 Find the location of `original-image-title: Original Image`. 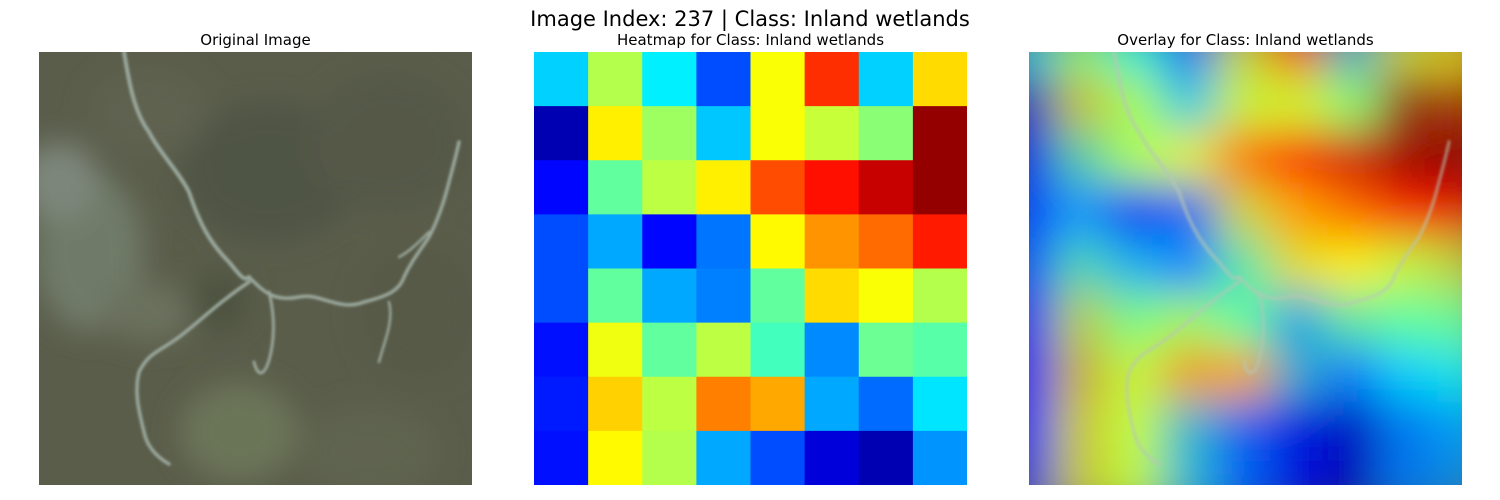

original-image-title: Original Image is located at coordinates (255, 40).